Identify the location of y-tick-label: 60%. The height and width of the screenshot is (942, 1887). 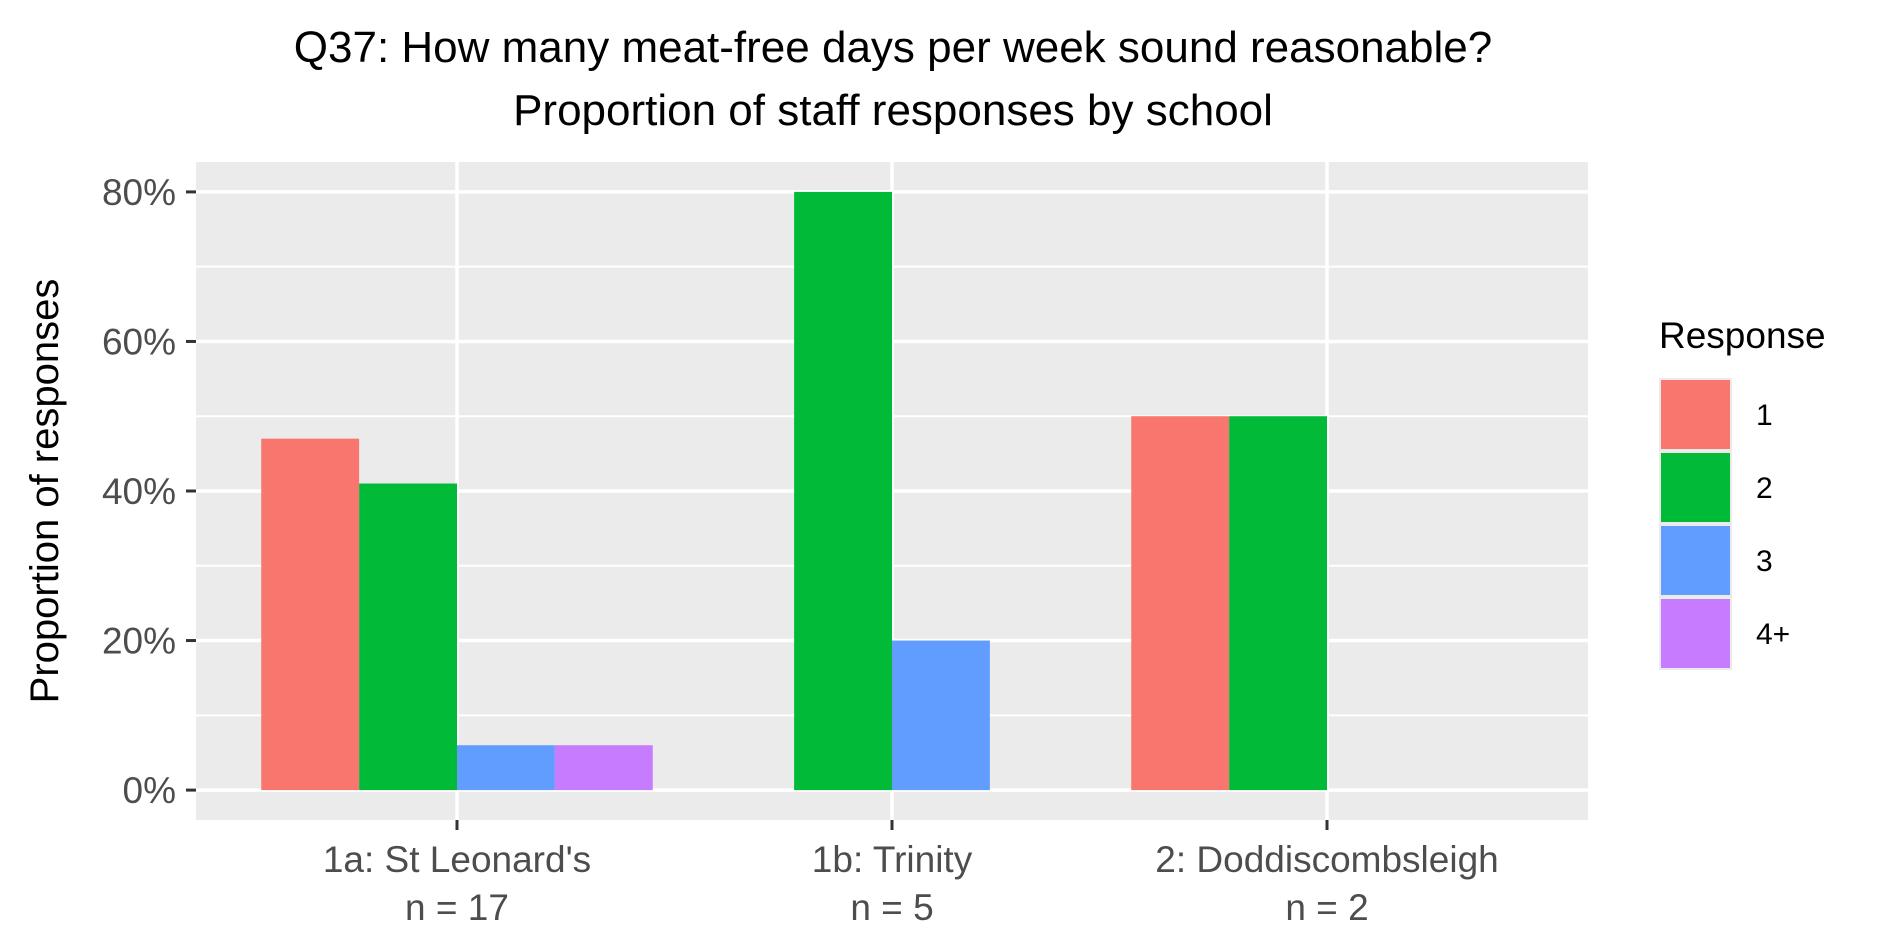
(139, 341).